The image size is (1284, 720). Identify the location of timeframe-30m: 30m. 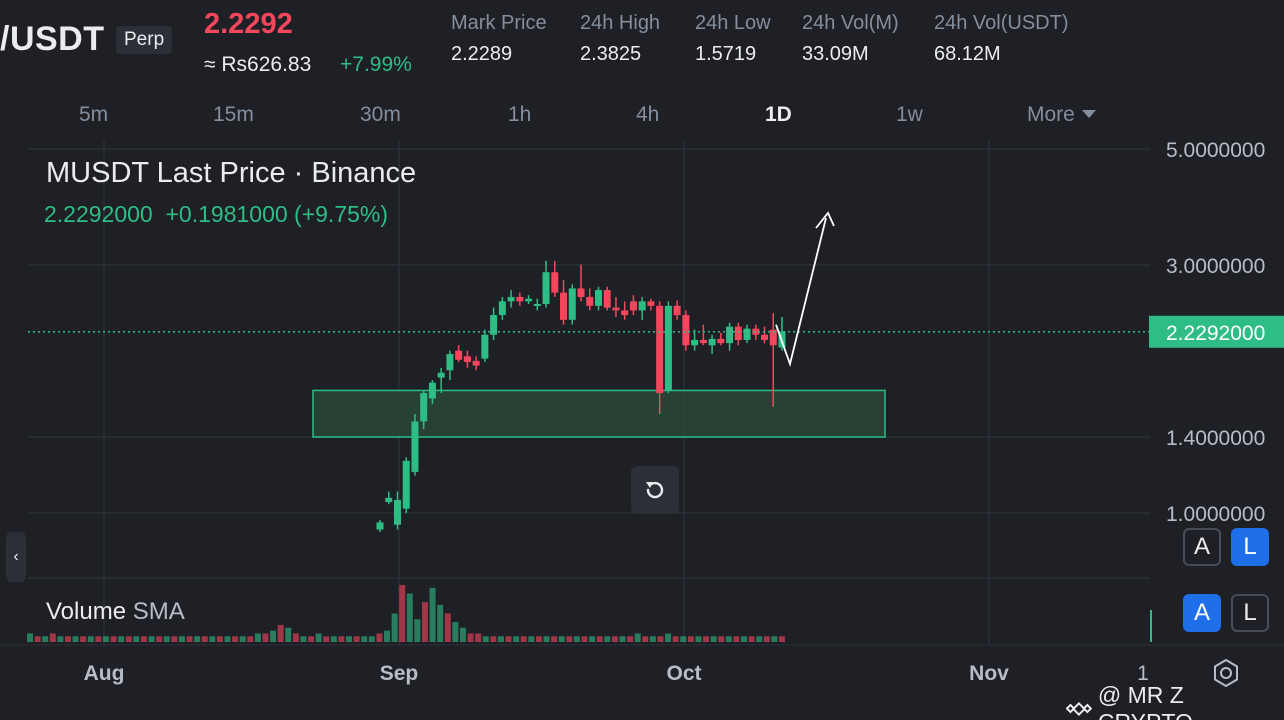
(380, 114).